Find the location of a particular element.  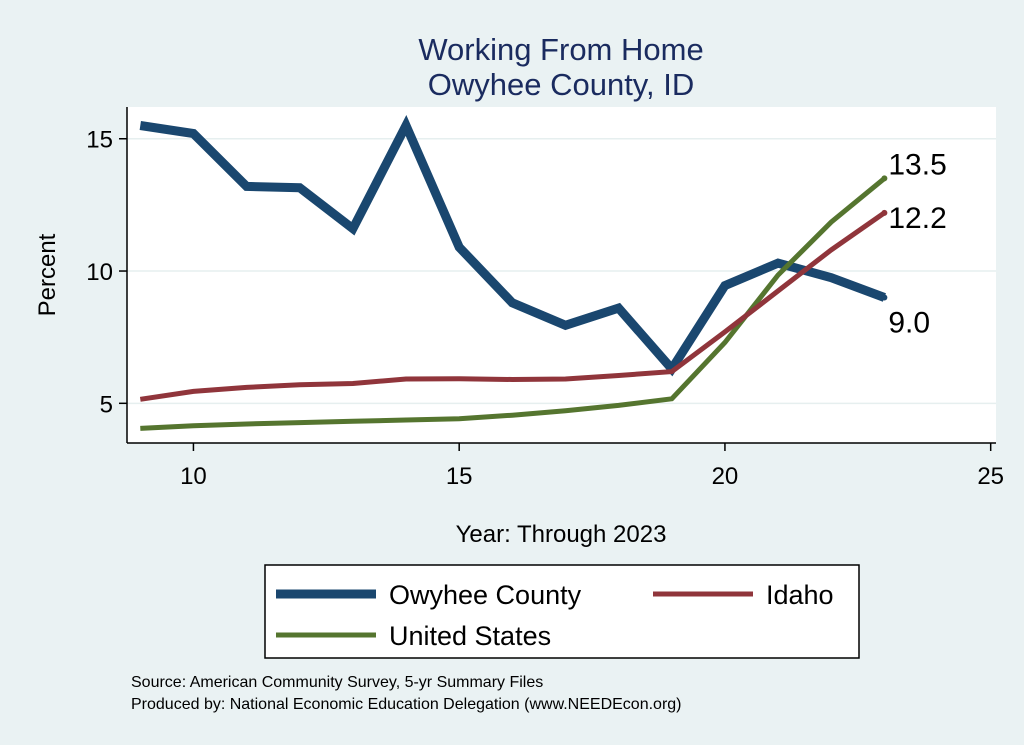

x-axis-title: Year: Through 2023 is located at coordinates (561, 534).